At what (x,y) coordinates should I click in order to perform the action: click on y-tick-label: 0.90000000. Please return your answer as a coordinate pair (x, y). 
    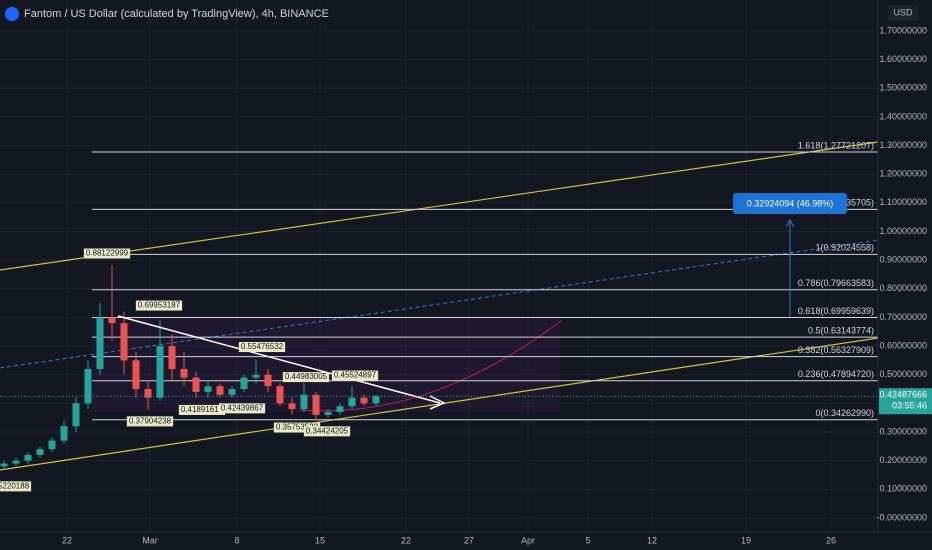
    Looking at the image, I should click on (903, 260).